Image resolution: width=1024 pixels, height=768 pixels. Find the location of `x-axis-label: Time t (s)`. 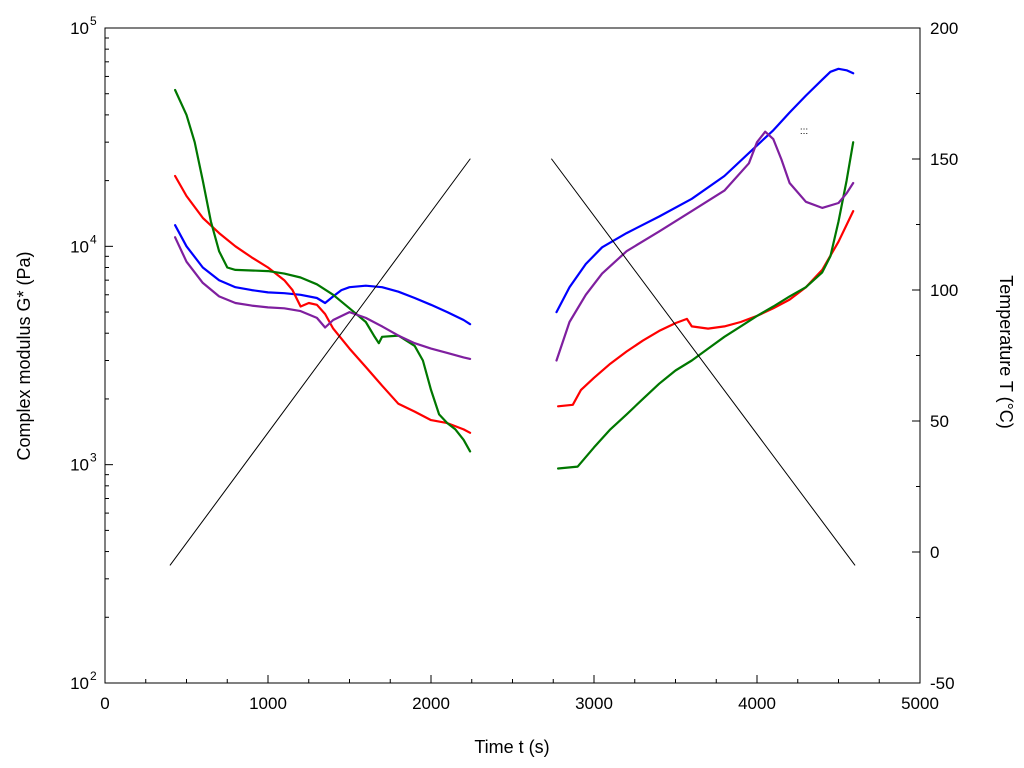

x-axis-label: Time t (s) is located at coordinates (511, 747).